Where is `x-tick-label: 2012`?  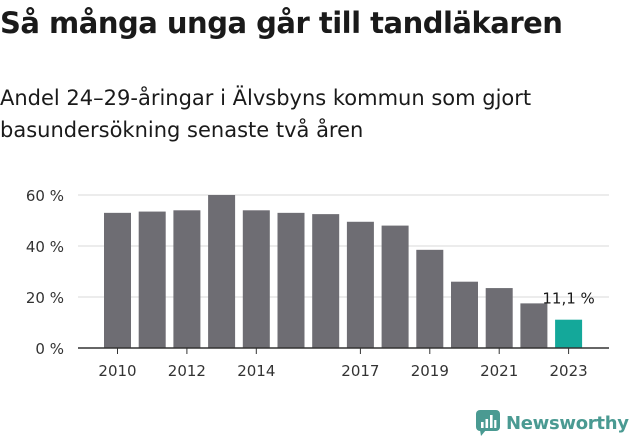 x-tick-label: 2012 is located at coordinates (187, 371).